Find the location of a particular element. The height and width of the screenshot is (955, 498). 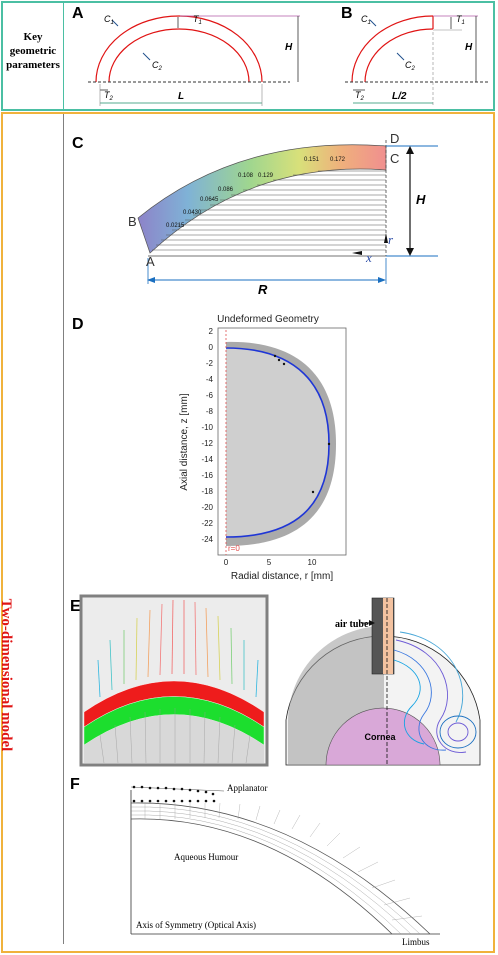

y-tick-label: -10 is located at coordinates (207, 427).